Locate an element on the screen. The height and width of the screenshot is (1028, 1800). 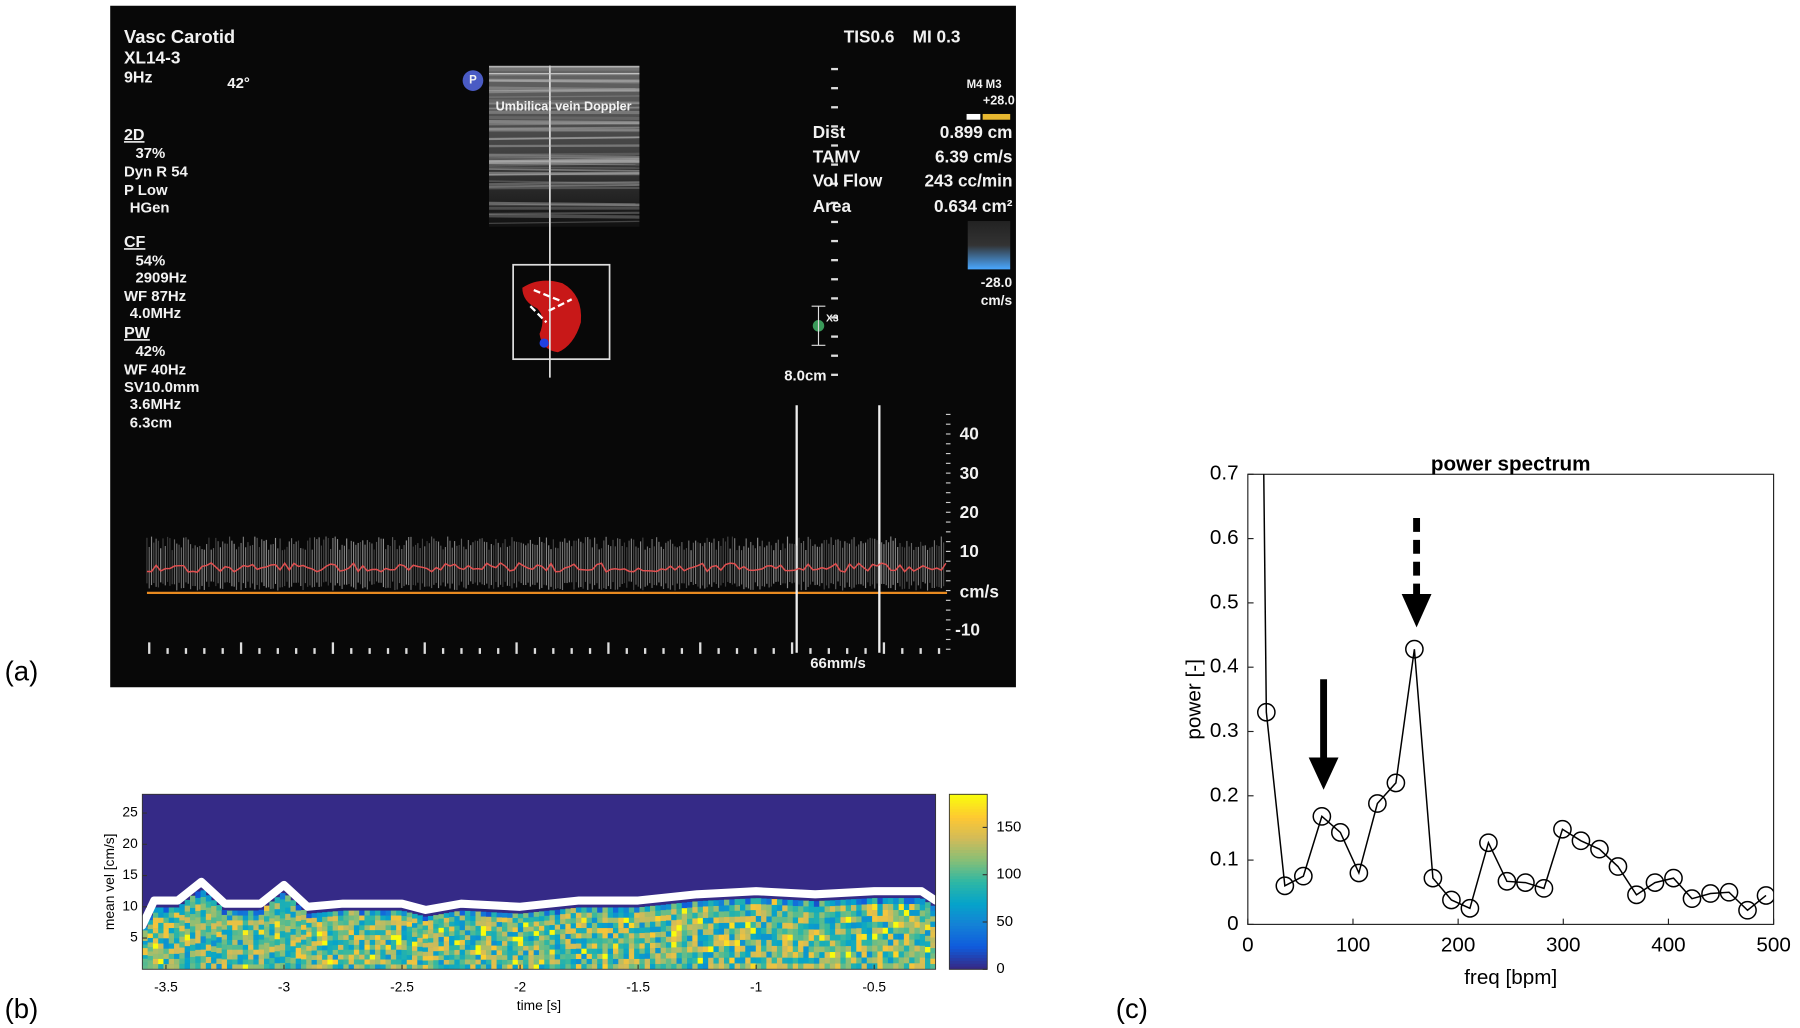
spectrum-point is located at coordinates (1729, 892).